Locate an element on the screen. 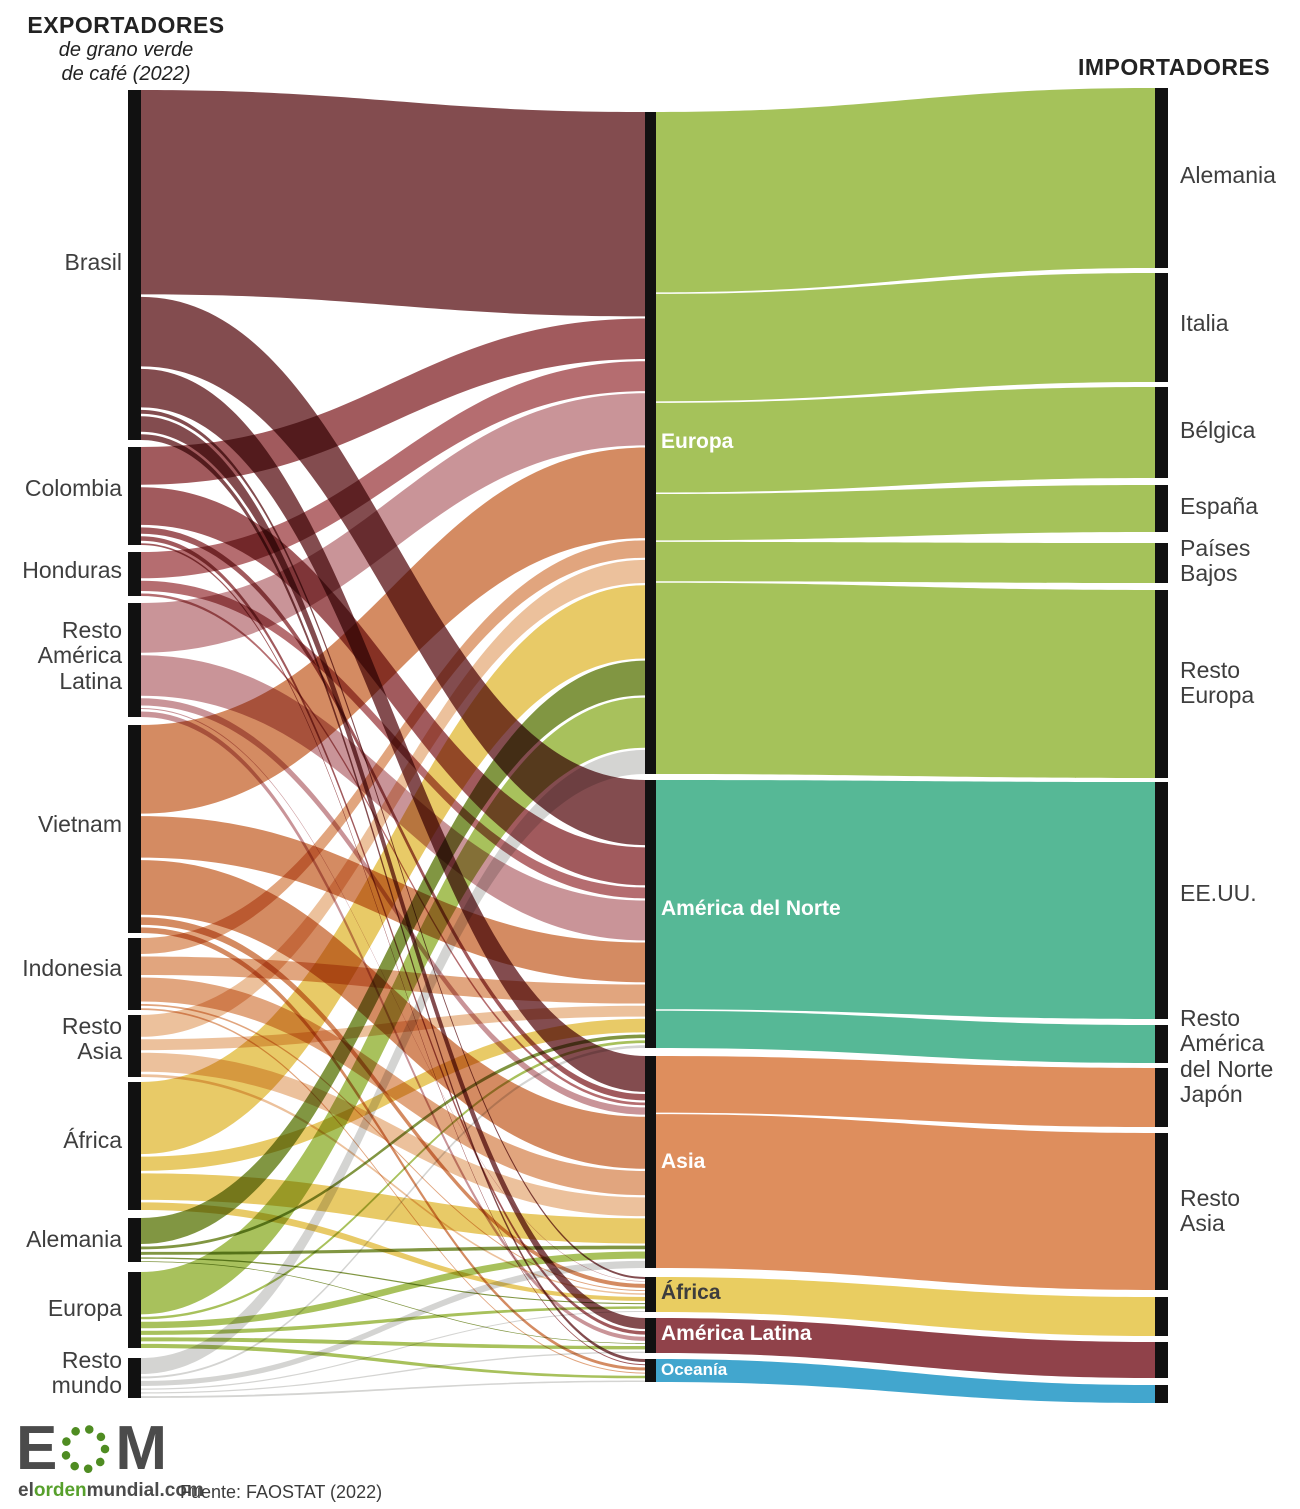  flow-indonesia-to-asia is located at coordinates (393, 1086).